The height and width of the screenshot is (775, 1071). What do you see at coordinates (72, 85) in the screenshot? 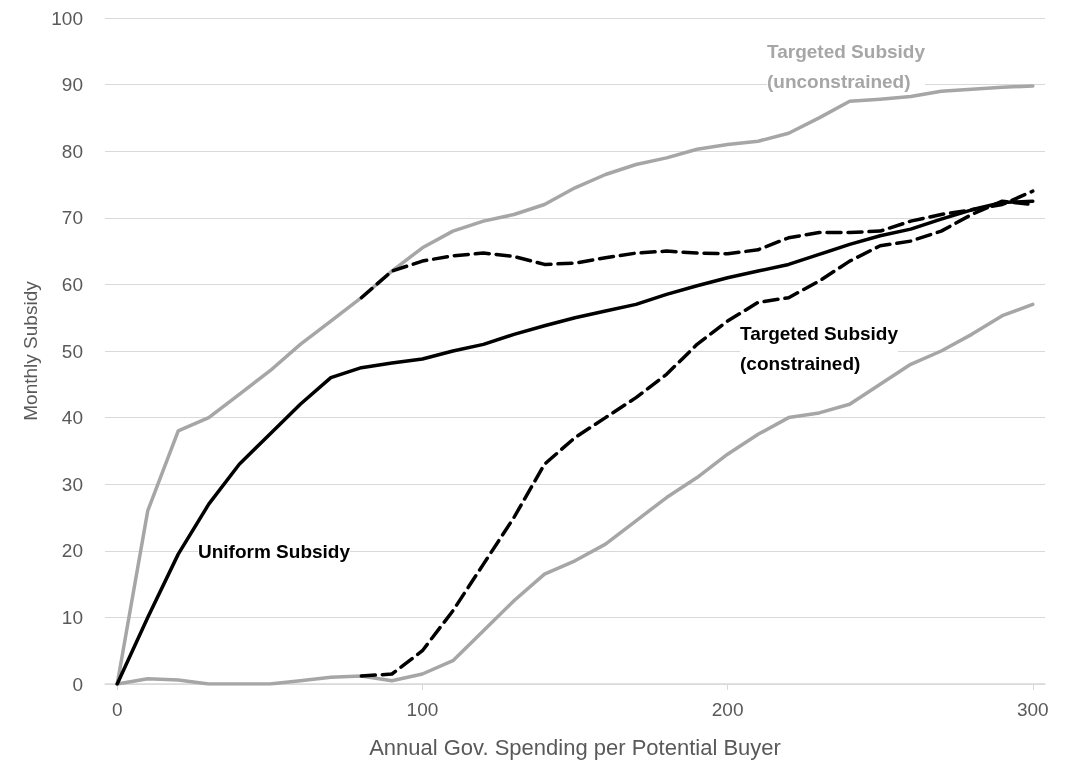
I see `y-tick-label: 90` at bounding box center [72, 85].